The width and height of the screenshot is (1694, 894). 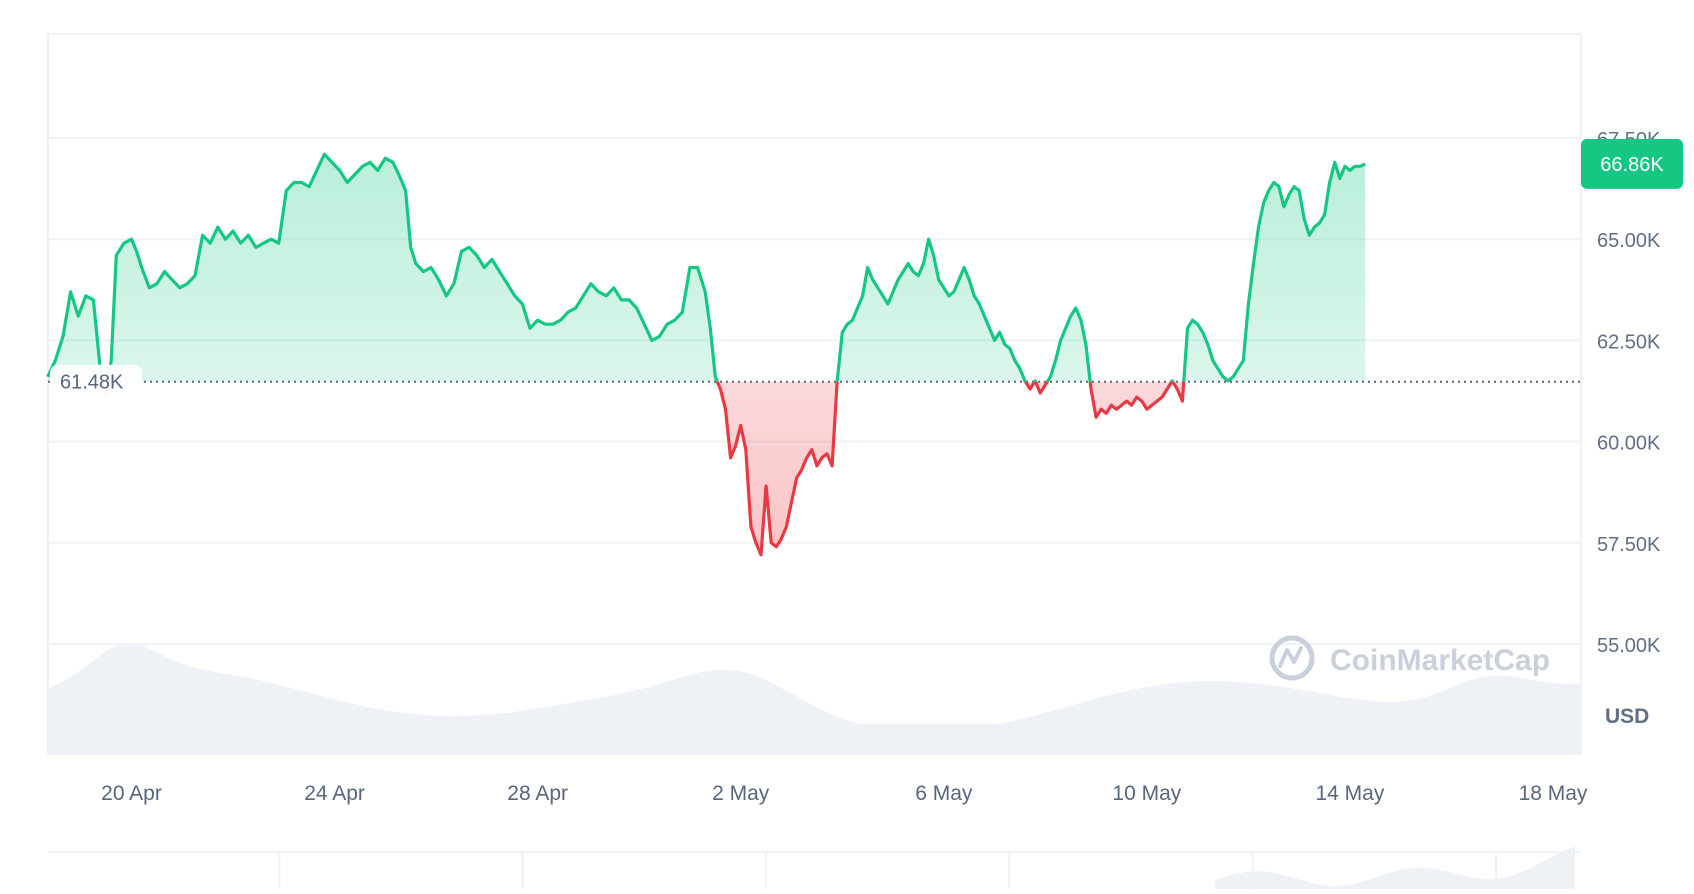 What do you see at coordinates (665, 469) in the screenshot?
I see `price-line-below-baseline` at bounding box center [665, 469].